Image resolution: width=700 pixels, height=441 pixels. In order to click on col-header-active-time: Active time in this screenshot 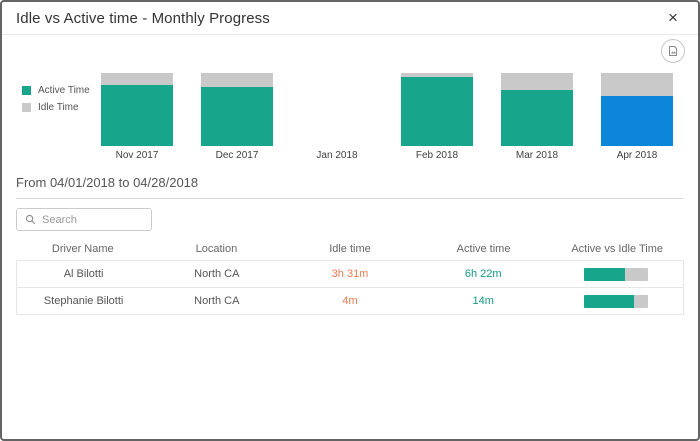, I will do `click(483, 249)`.